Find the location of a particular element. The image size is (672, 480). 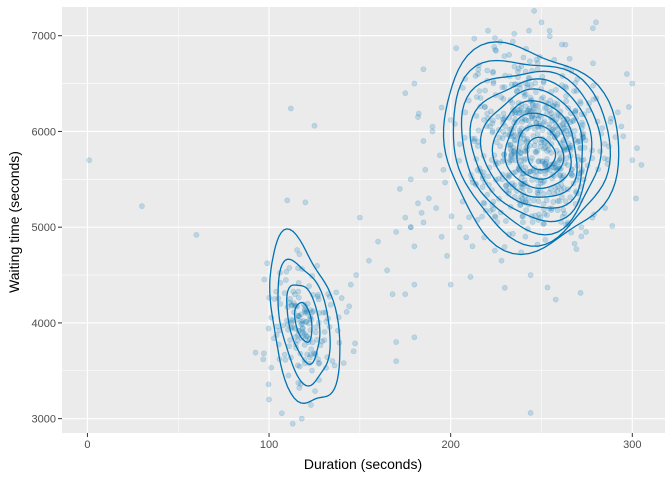

x-tick-label: 200 is located at coordinates (451, 445).